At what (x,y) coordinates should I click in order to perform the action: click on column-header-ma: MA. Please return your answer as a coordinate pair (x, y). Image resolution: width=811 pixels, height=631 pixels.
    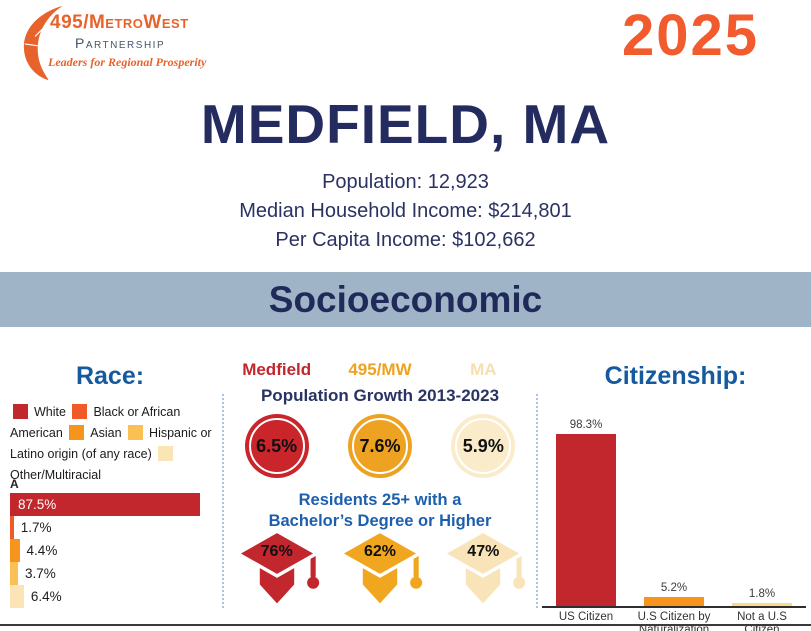
    Looking at the image, I should click on (483, 369).